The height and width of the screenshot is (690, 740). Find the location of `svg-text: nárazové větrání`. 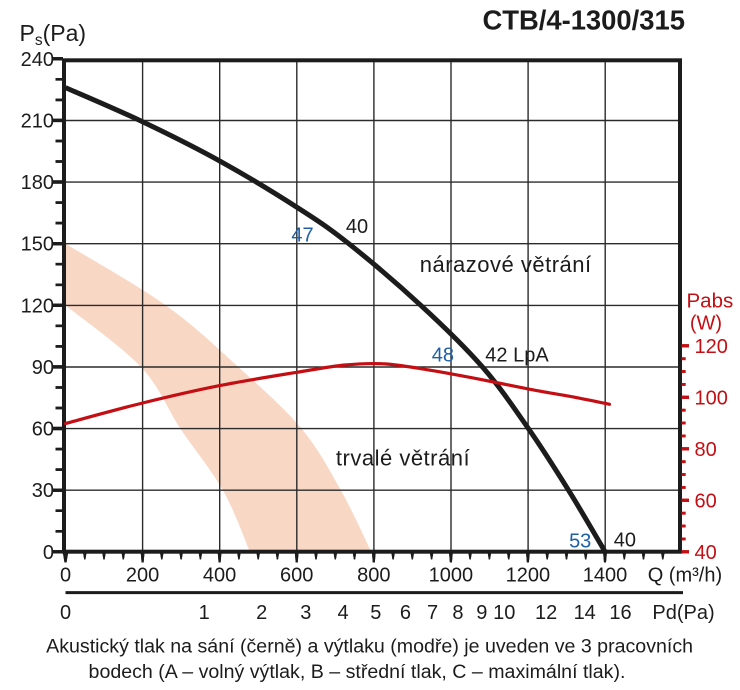

svg-text: nárazové větrání is located at coordinates (506, 264).